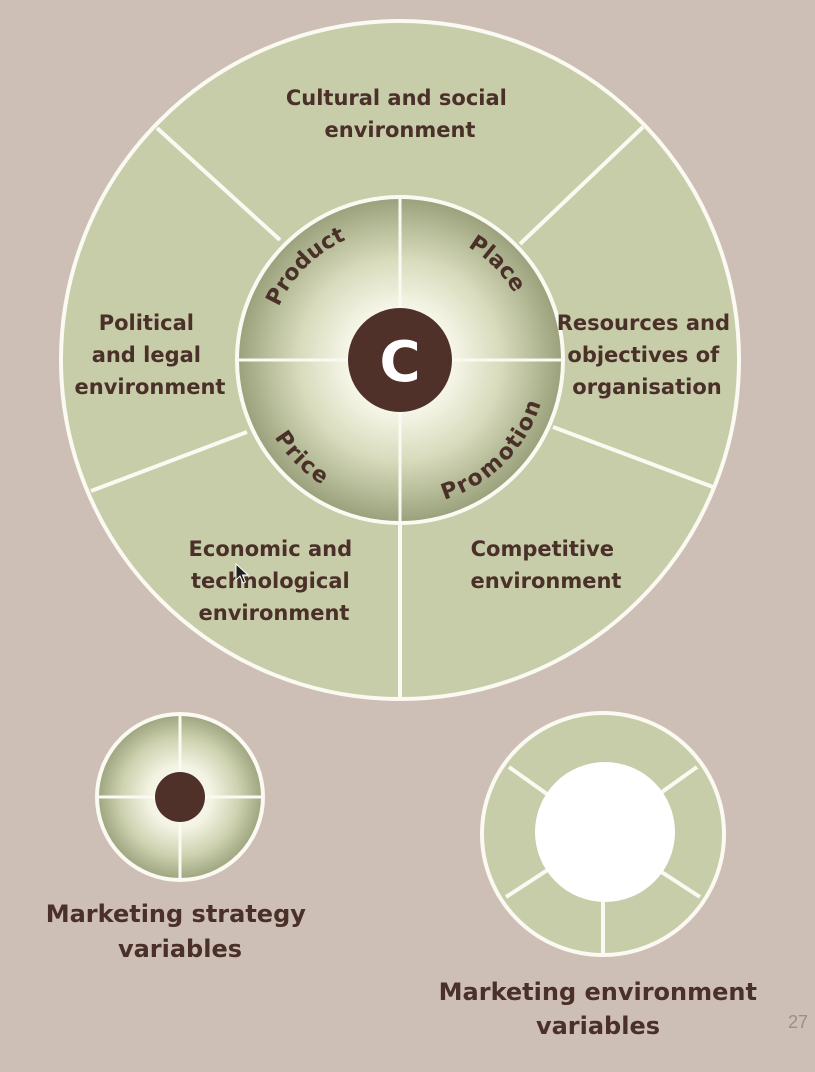 The image size is (815, 1072). Describe the element at coordinates (180, 797) in the screenshot. I see `legend-strategy-center` at that location.